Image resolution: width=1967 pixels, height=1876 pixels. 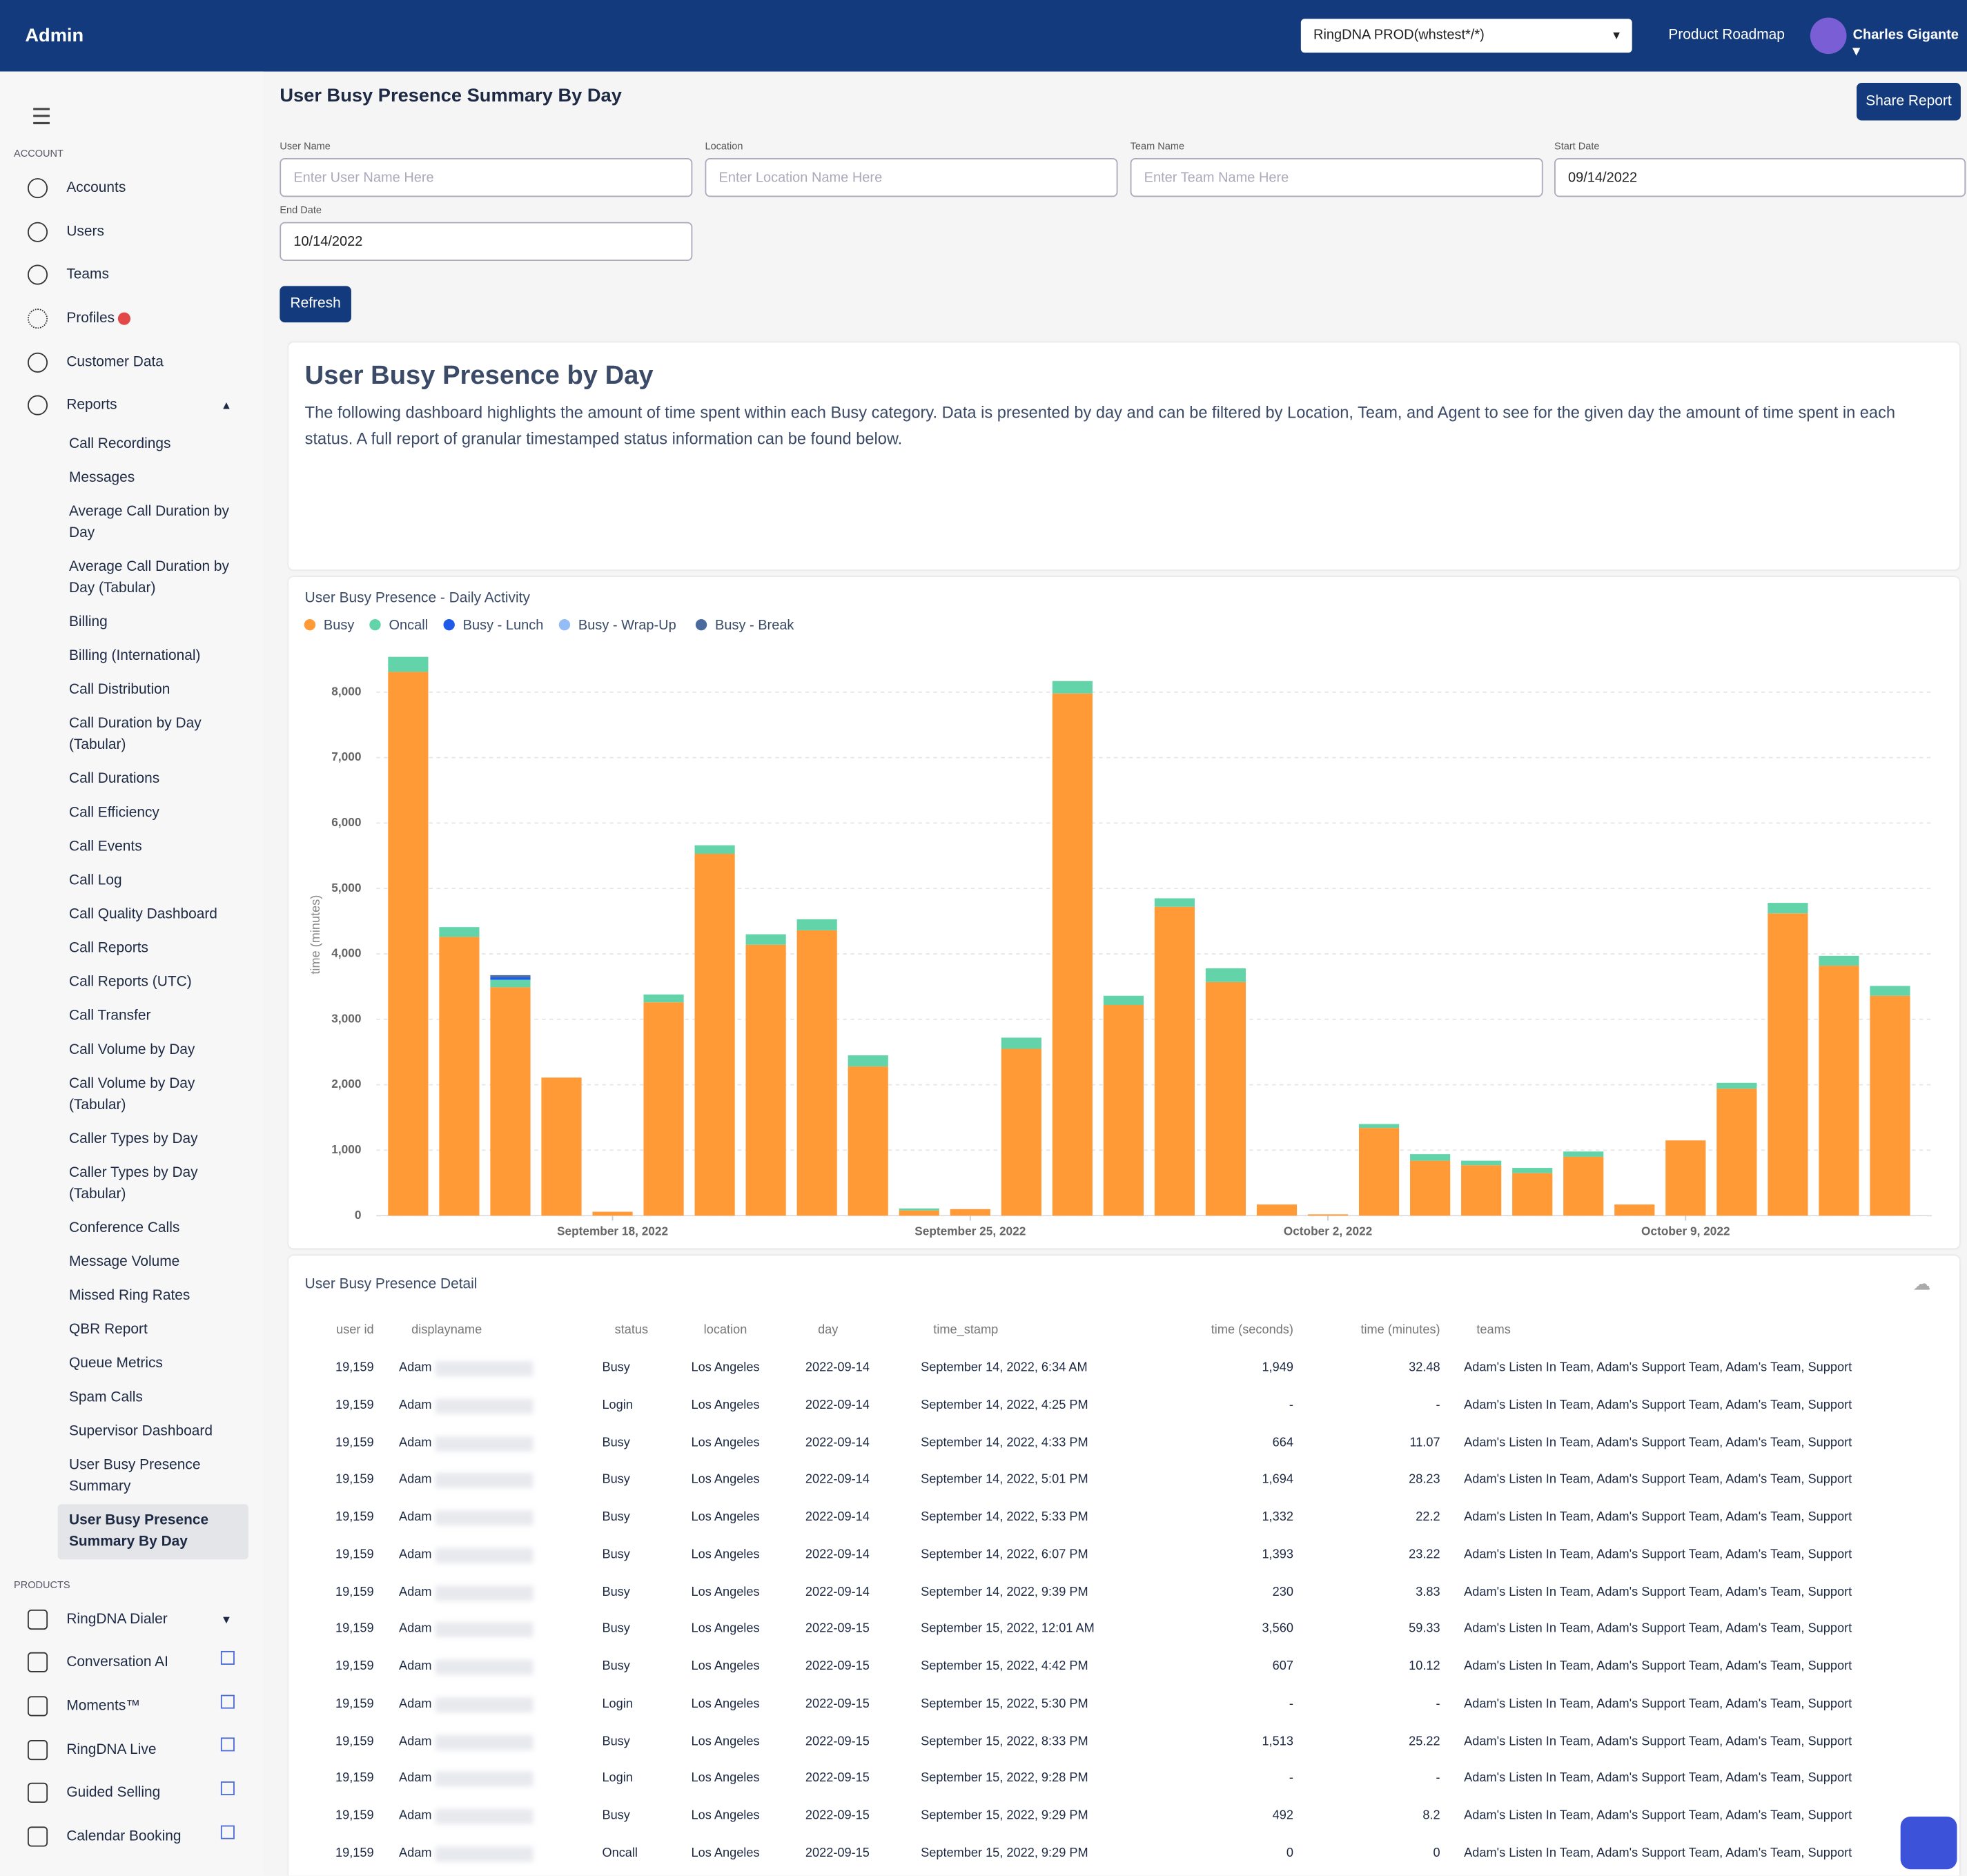 What do you see at coordinates (132, 1837) in the screenshot?
I see `product-item: Calendar Booking` at bounding box center [132, 1837].